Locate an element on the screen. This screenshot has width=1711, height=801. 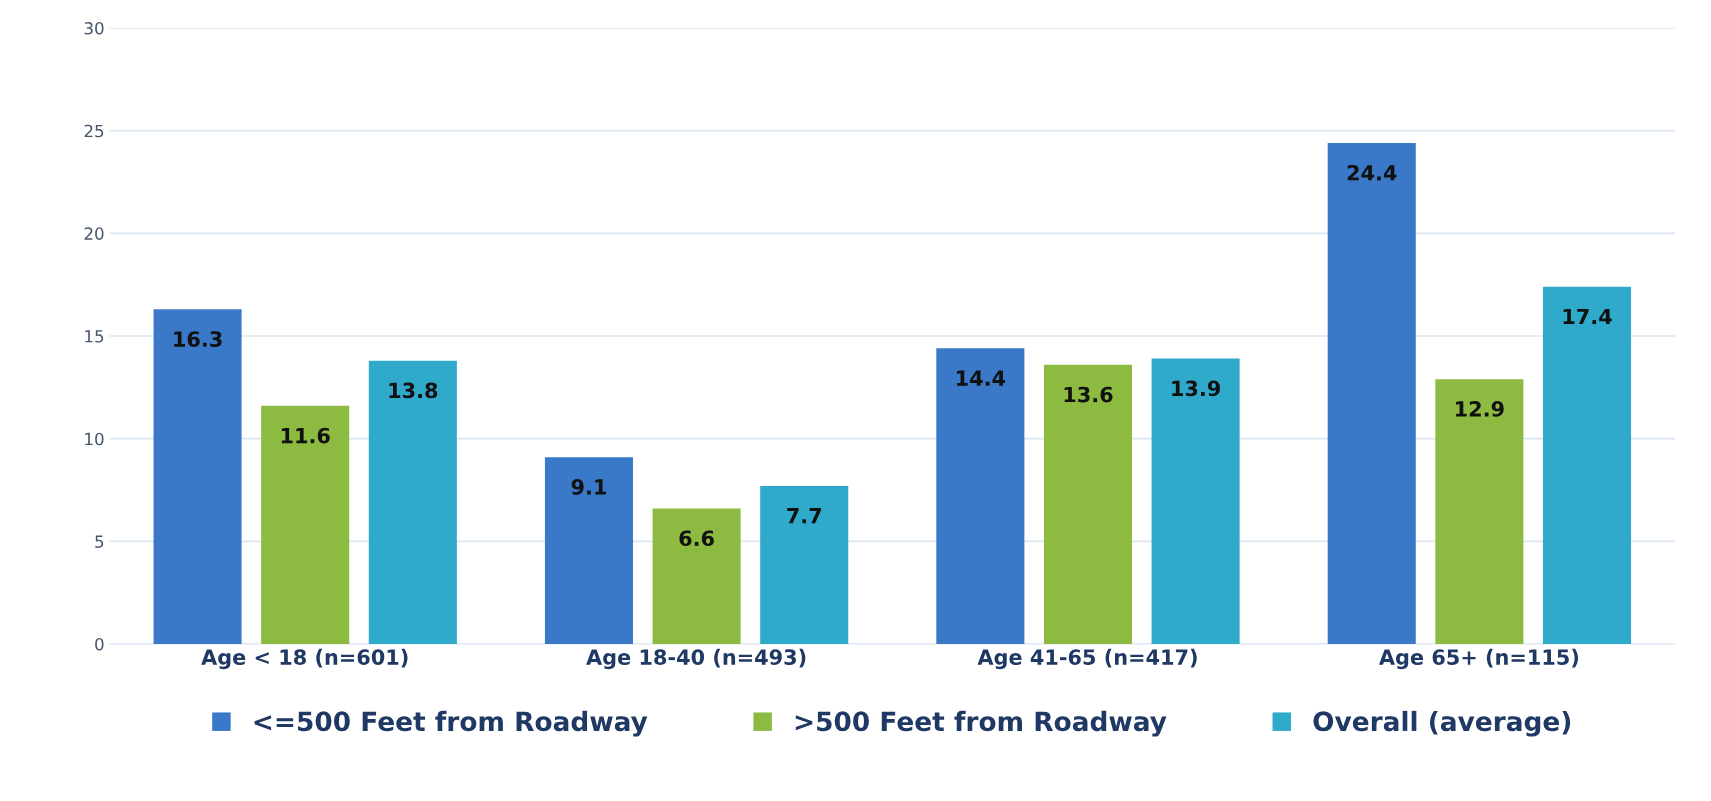
data-label: 11.6 is located at coordinates (305, 435).